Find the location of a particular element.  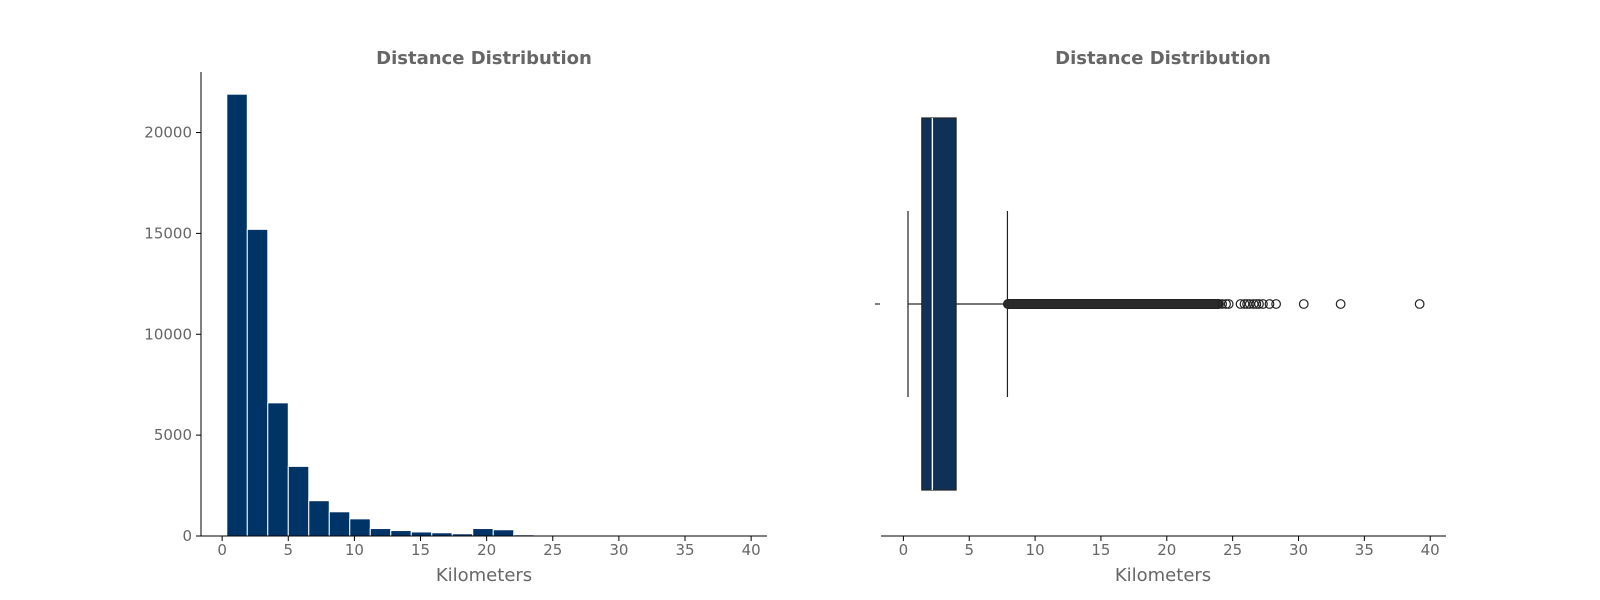

boxplot-x-label: Kilometers is located at coordinates (1163, 575).